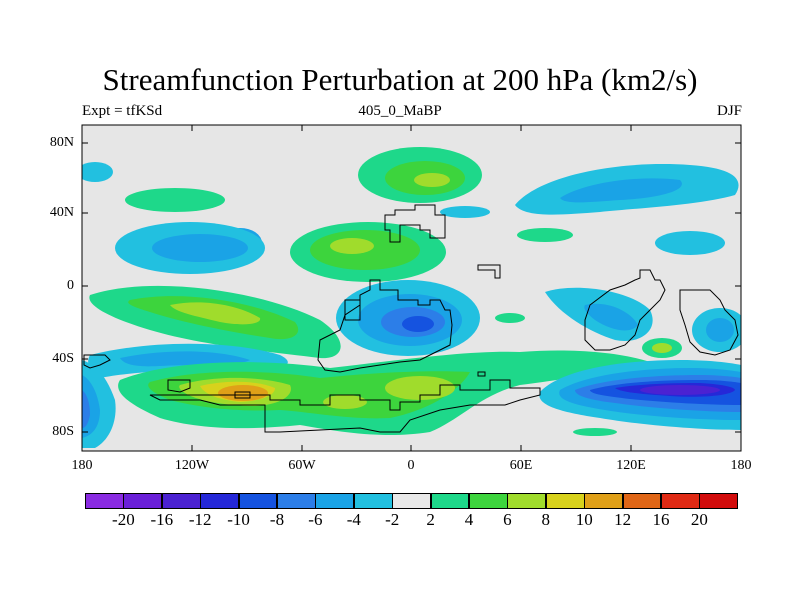  Describe the element at coordinates (392, 519) in the screenshot. I see `colorbar-label: -2` at that location.